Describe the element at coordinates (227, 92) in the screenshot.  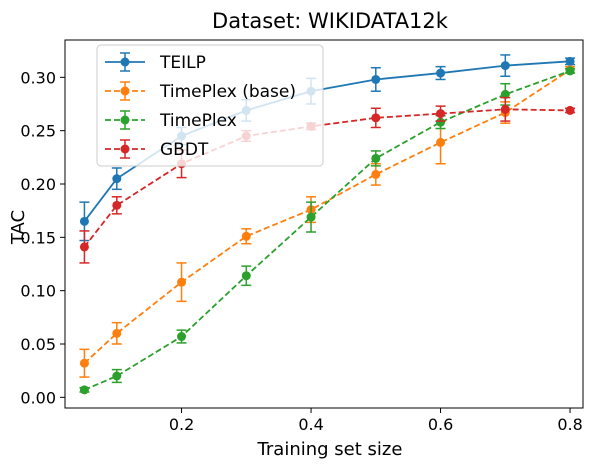
I see `legend-label: TimePlex (base)` at that location.